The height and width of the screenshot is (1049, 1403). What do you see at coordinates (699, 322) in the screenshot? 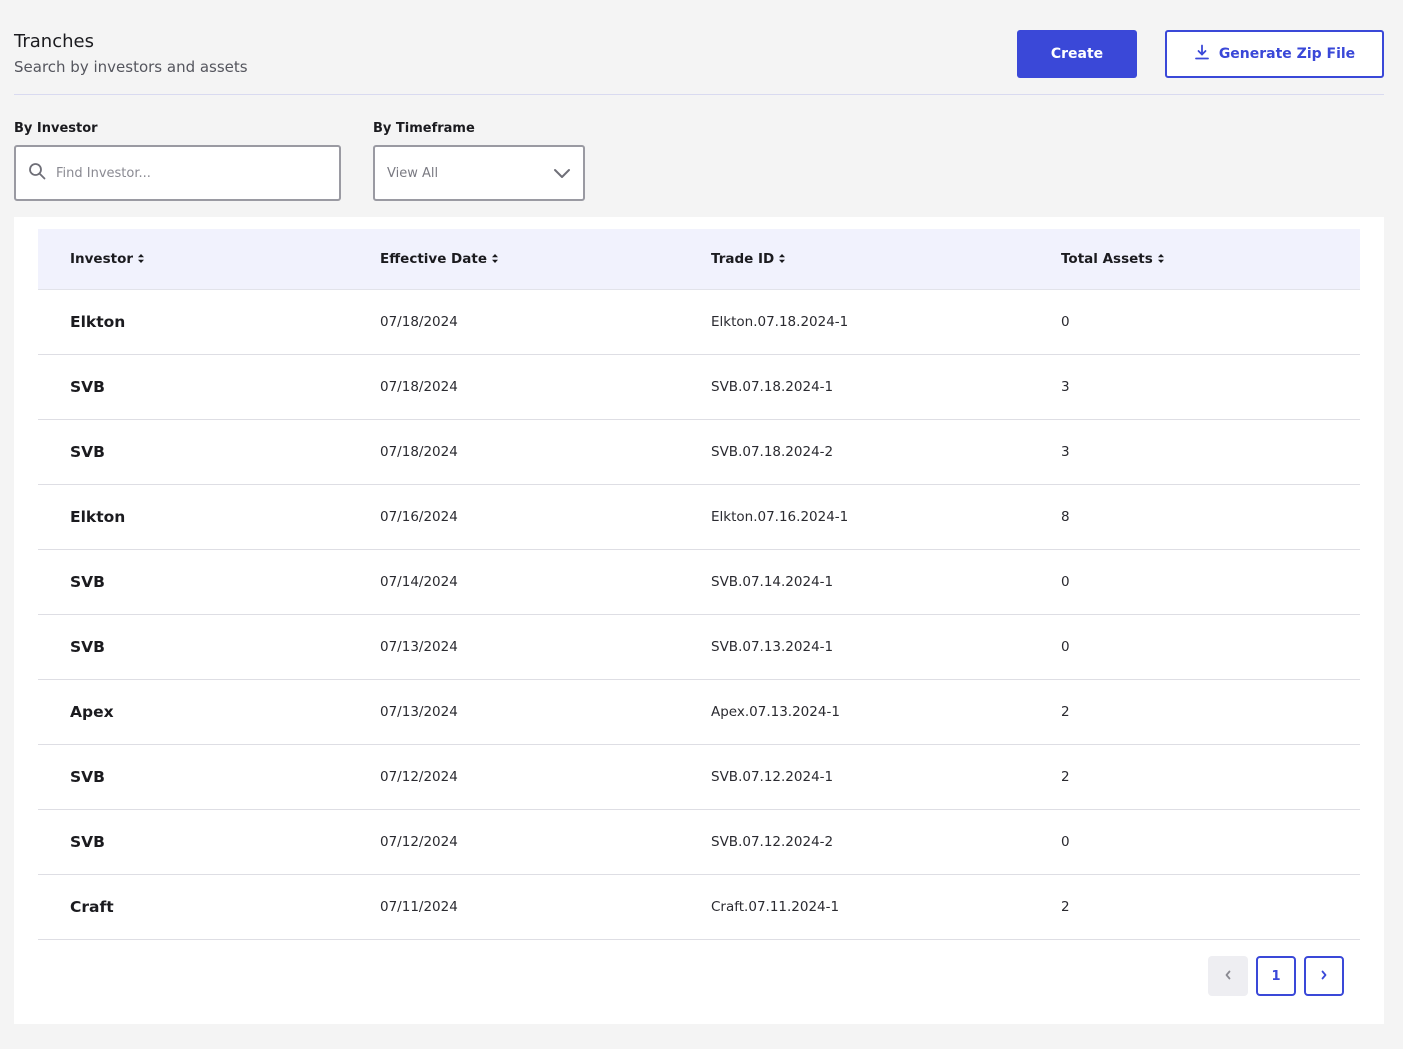
I see `table-row: Elkton 07/18/2024 Elkton.07.18.2024-1 0` at bounding box center [699, 322].